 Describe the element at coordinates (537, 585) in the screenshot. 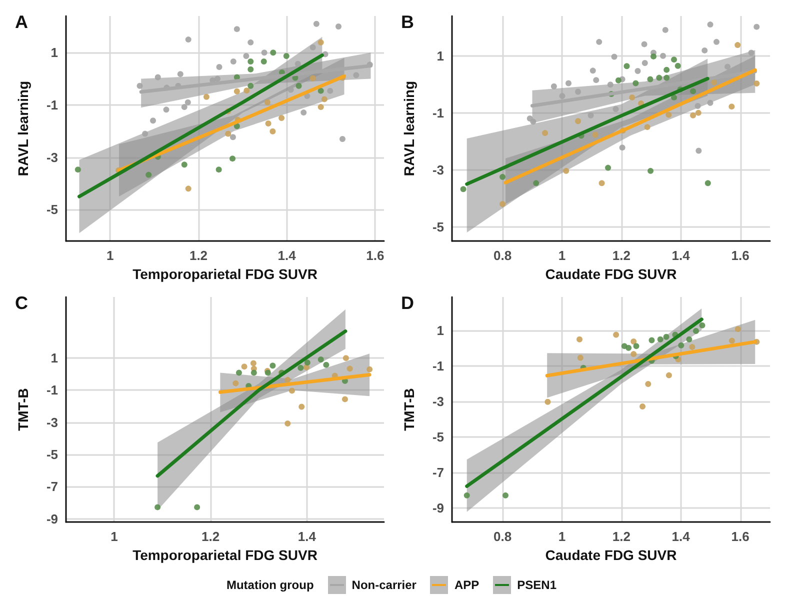

I see `legend-label: PSEN1` at that location.